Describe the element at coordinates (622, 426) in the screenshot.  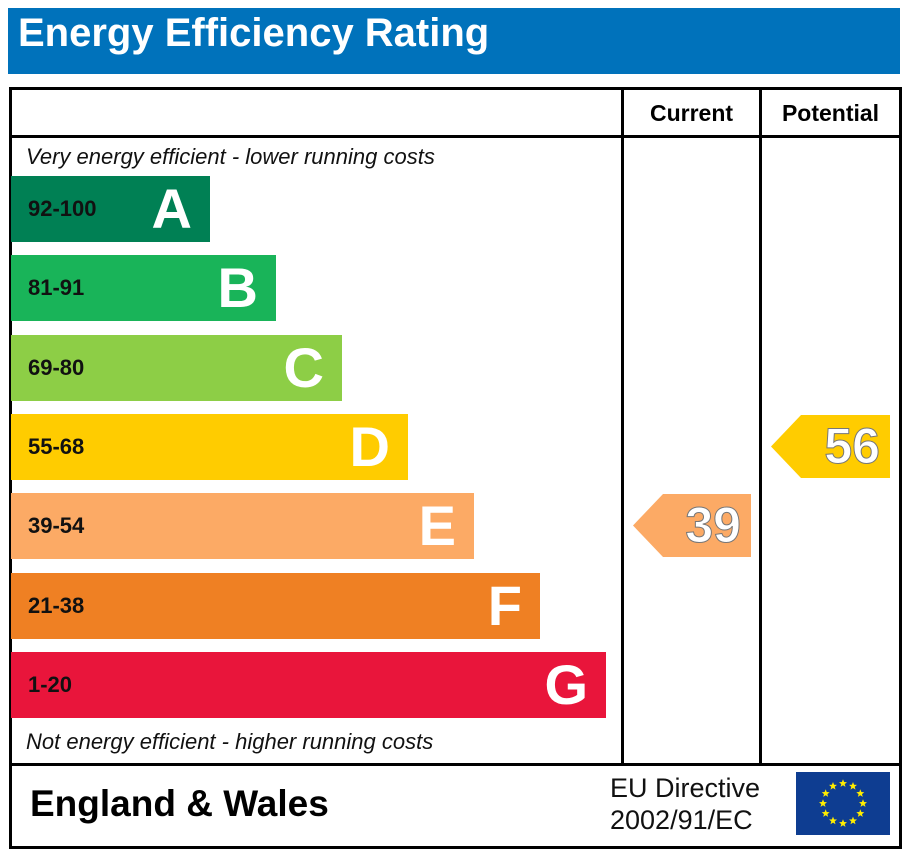
I see `column-divider-current` at that location.